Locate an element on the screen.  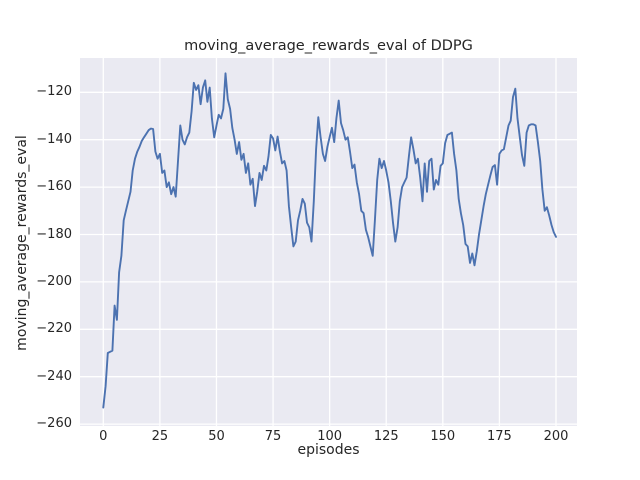
x-axis-label: episodes is located at coordinates (328, 450).